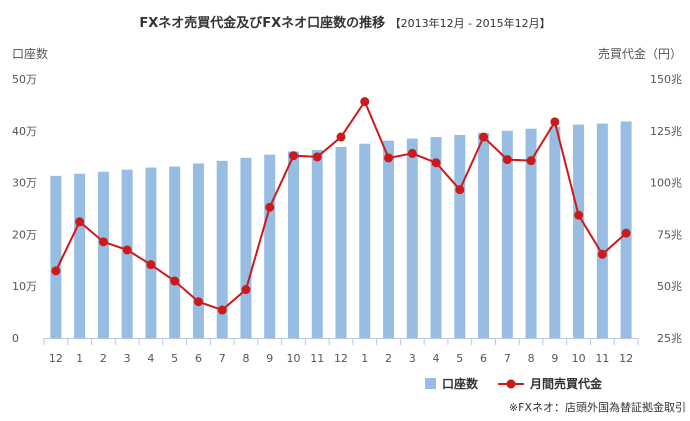  Describe the element at coordinates (669, 286) in the screenshot. I see `right-tick-label: 50兆` at that location.